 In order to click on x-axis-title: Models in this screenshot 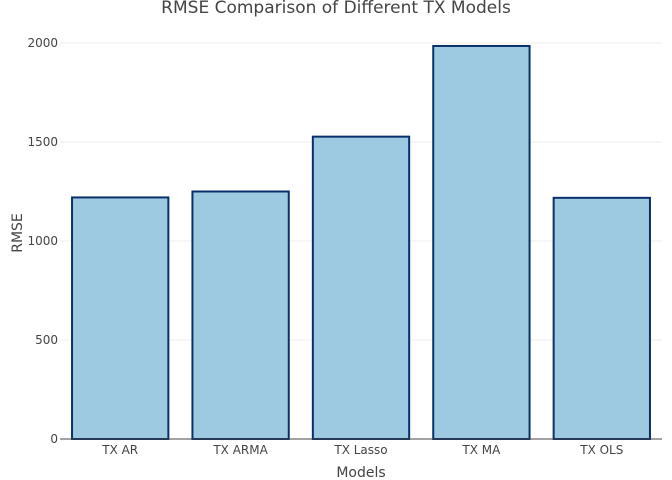, I will do `click(360, 472)`.